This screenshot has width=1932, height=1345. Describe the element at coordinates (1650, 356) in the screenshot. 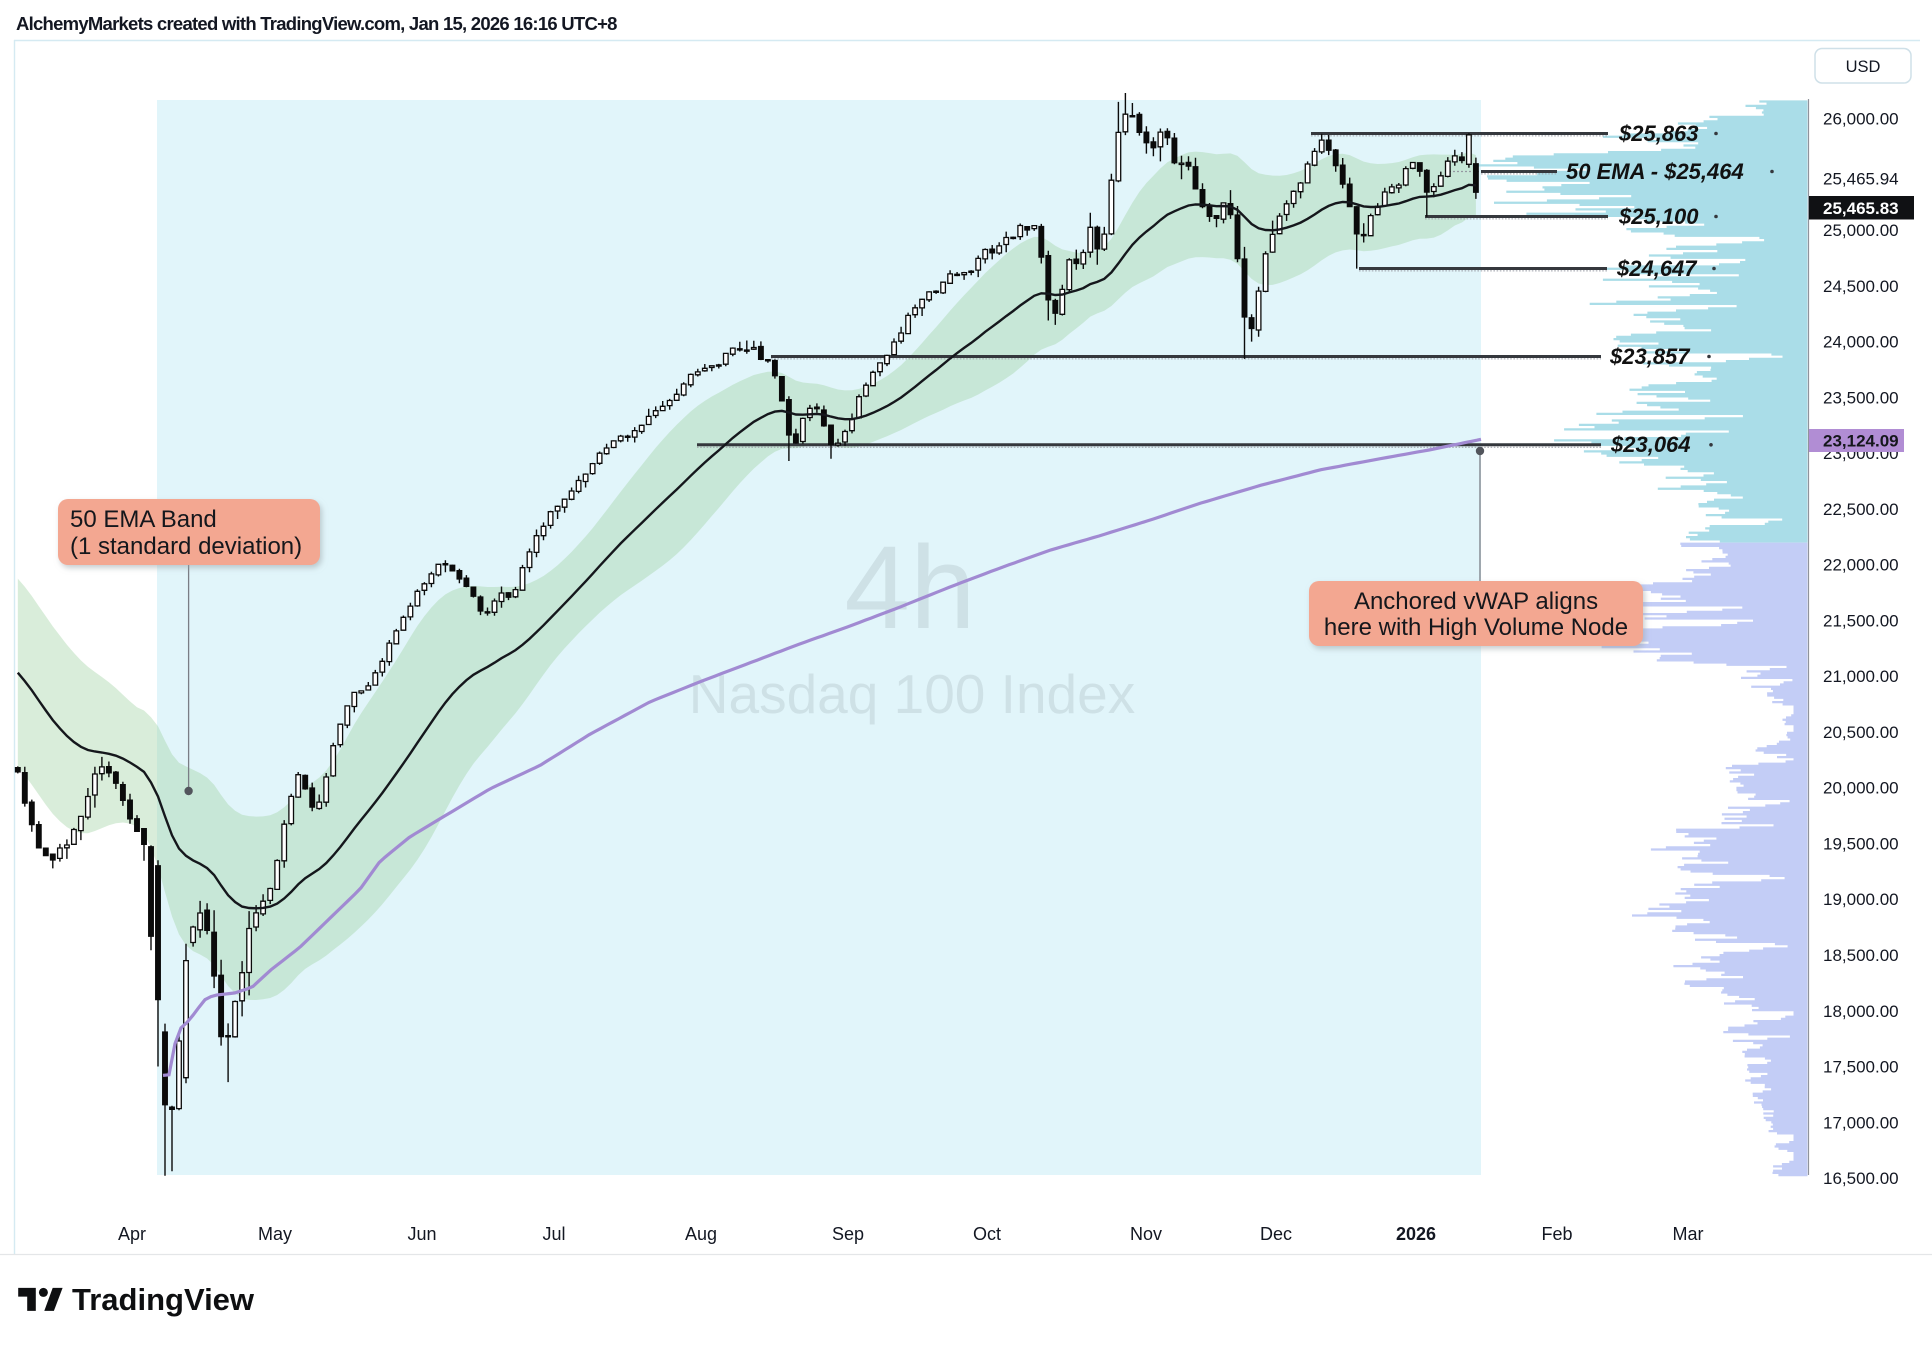

I see `svg-text: $23,857` at that location.